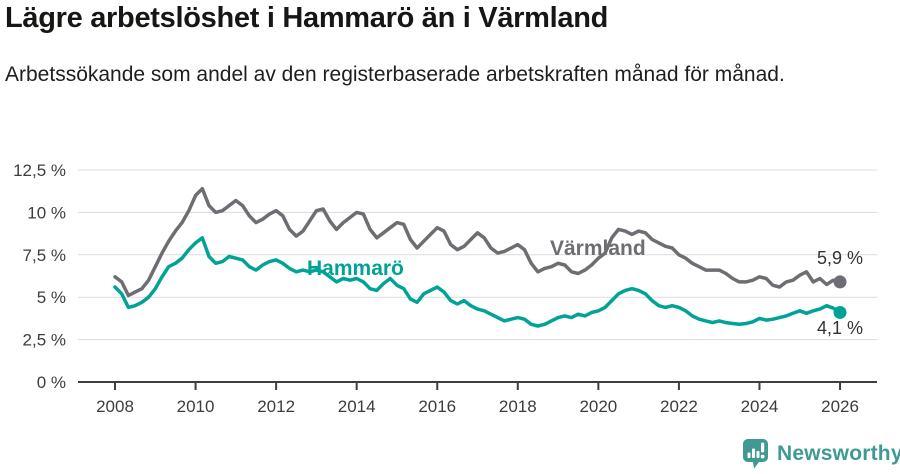 The height and width of the screenshot is (474, 900). I want to click on value-label-varmland: 5,9 %, so click(839, 258).